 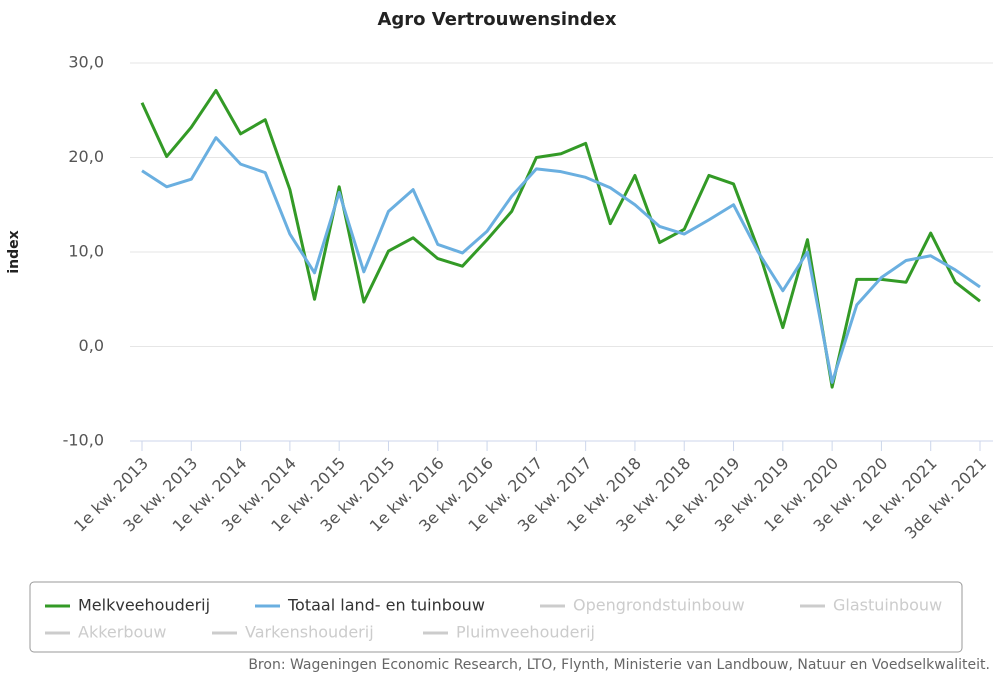 What do you see at coordinates (14, 251) in the screenshot?
I see `y-axis-label: index` at bounding box center [14, 251].